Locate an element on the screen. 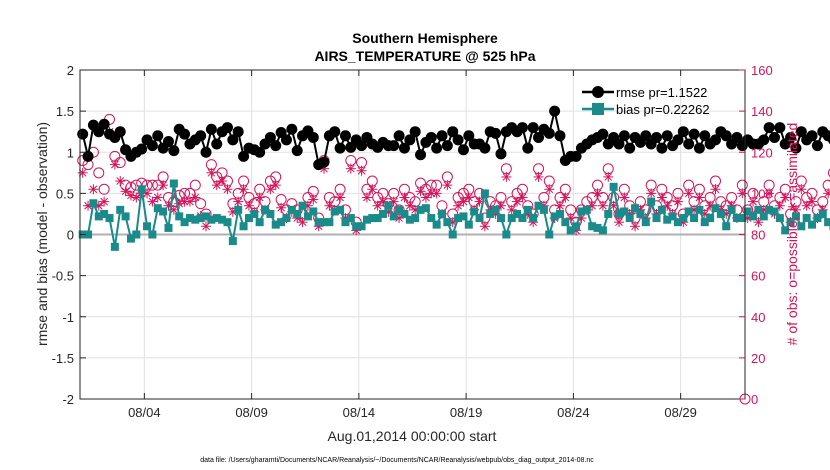 The height and width of the screenshot is (470, 830). y-left-tick-label: -2 is located at coordinates (68, 399).